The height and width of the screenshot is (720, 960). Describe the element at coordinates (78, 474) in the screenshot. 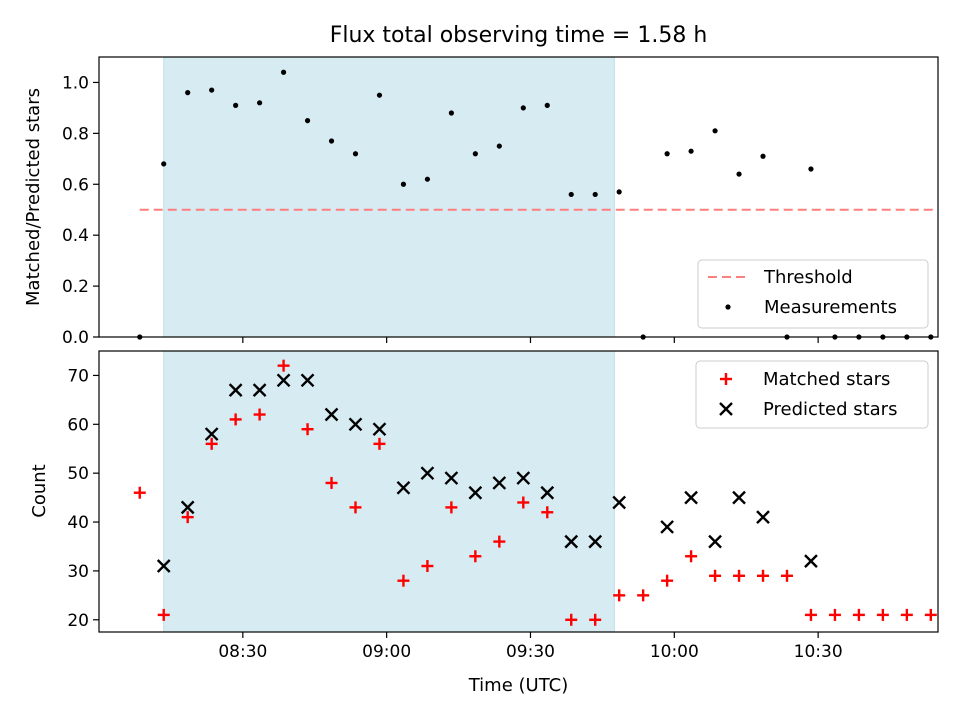

I see `y-tick-label: 50` at that location.